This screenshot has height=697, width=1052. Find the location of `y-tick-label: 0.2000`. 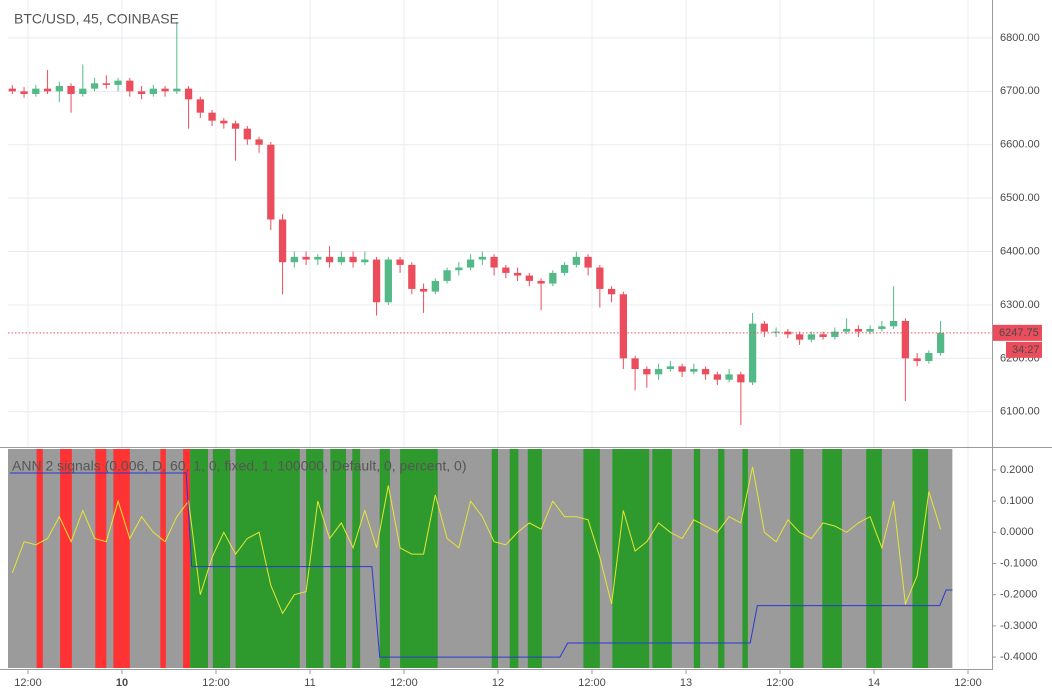

y-tick-label: 0.2000 is located at coordinates (1017, 470).